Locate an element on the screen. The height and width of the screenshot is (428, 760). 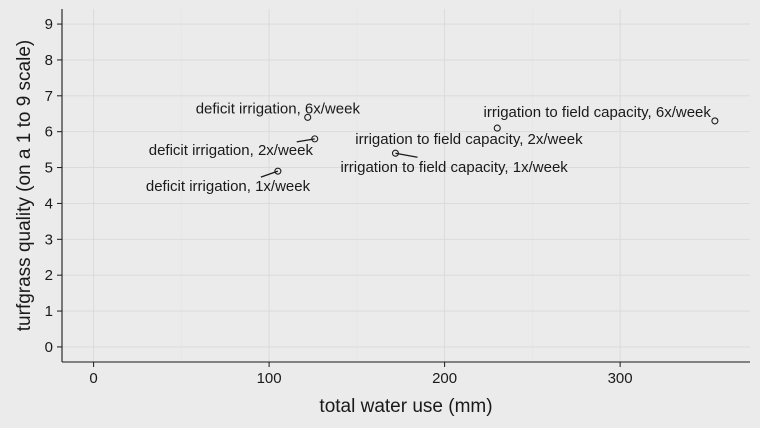
data-points is located at coordinates (496, 144).